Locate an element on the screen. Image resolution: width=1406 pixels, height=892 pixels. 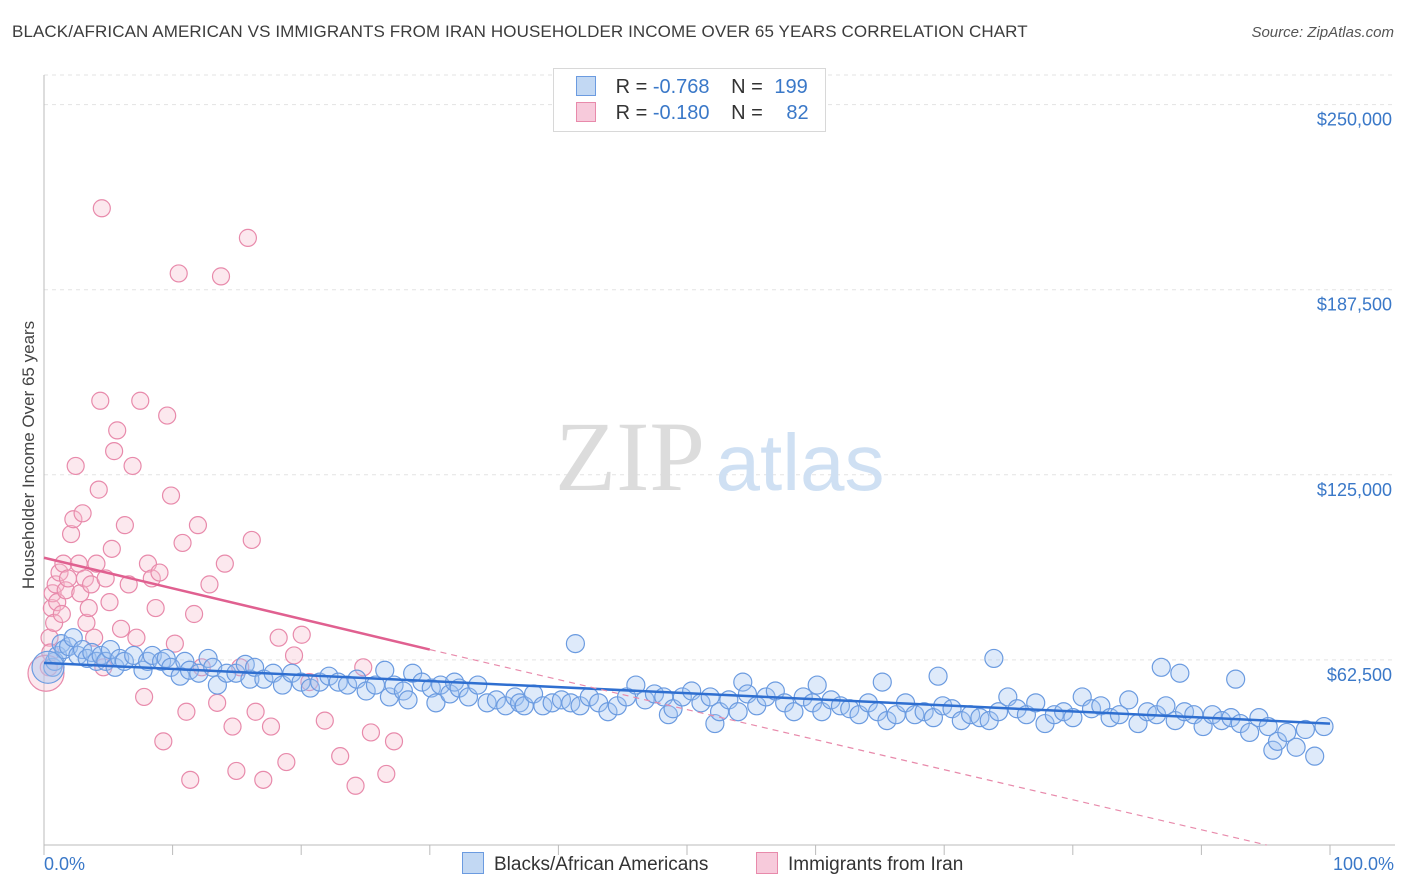
trend-line-iran is located at coordinates (237, 603).